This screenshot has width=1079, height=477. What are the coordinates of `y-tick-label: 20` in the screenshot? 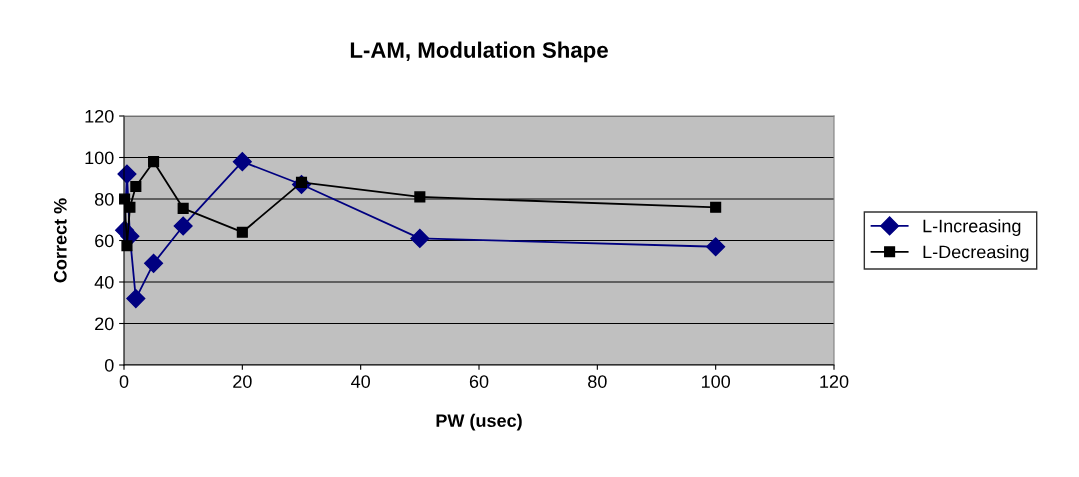 It's located at (104, 324).